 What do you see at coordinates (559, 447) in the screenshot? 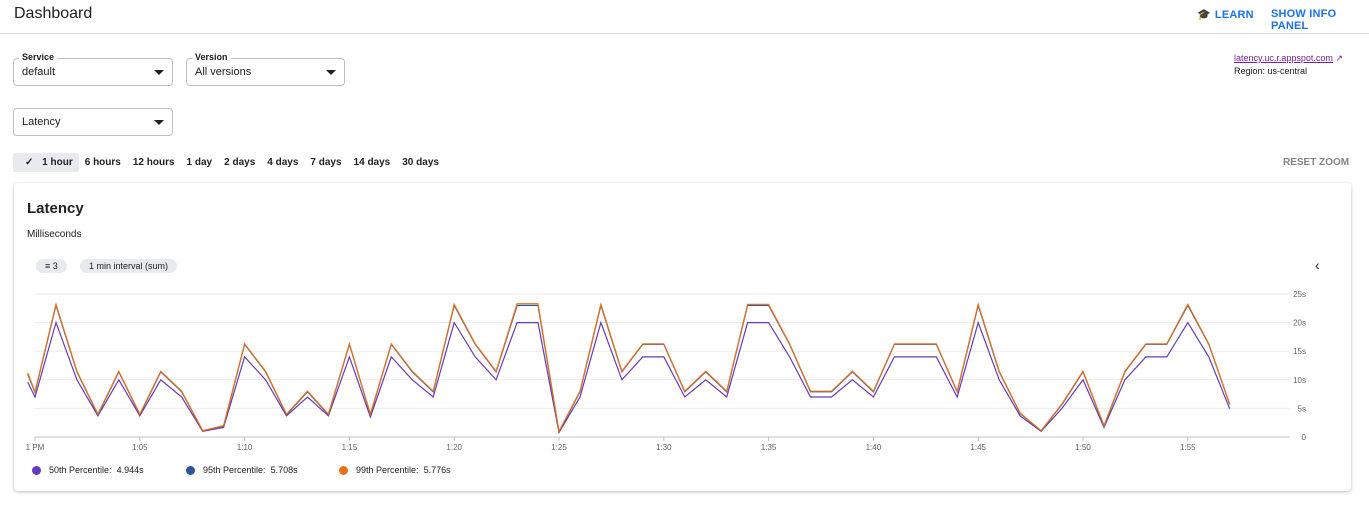
I see `x-tick-label: 1:25` at bounding box center [559, 447].